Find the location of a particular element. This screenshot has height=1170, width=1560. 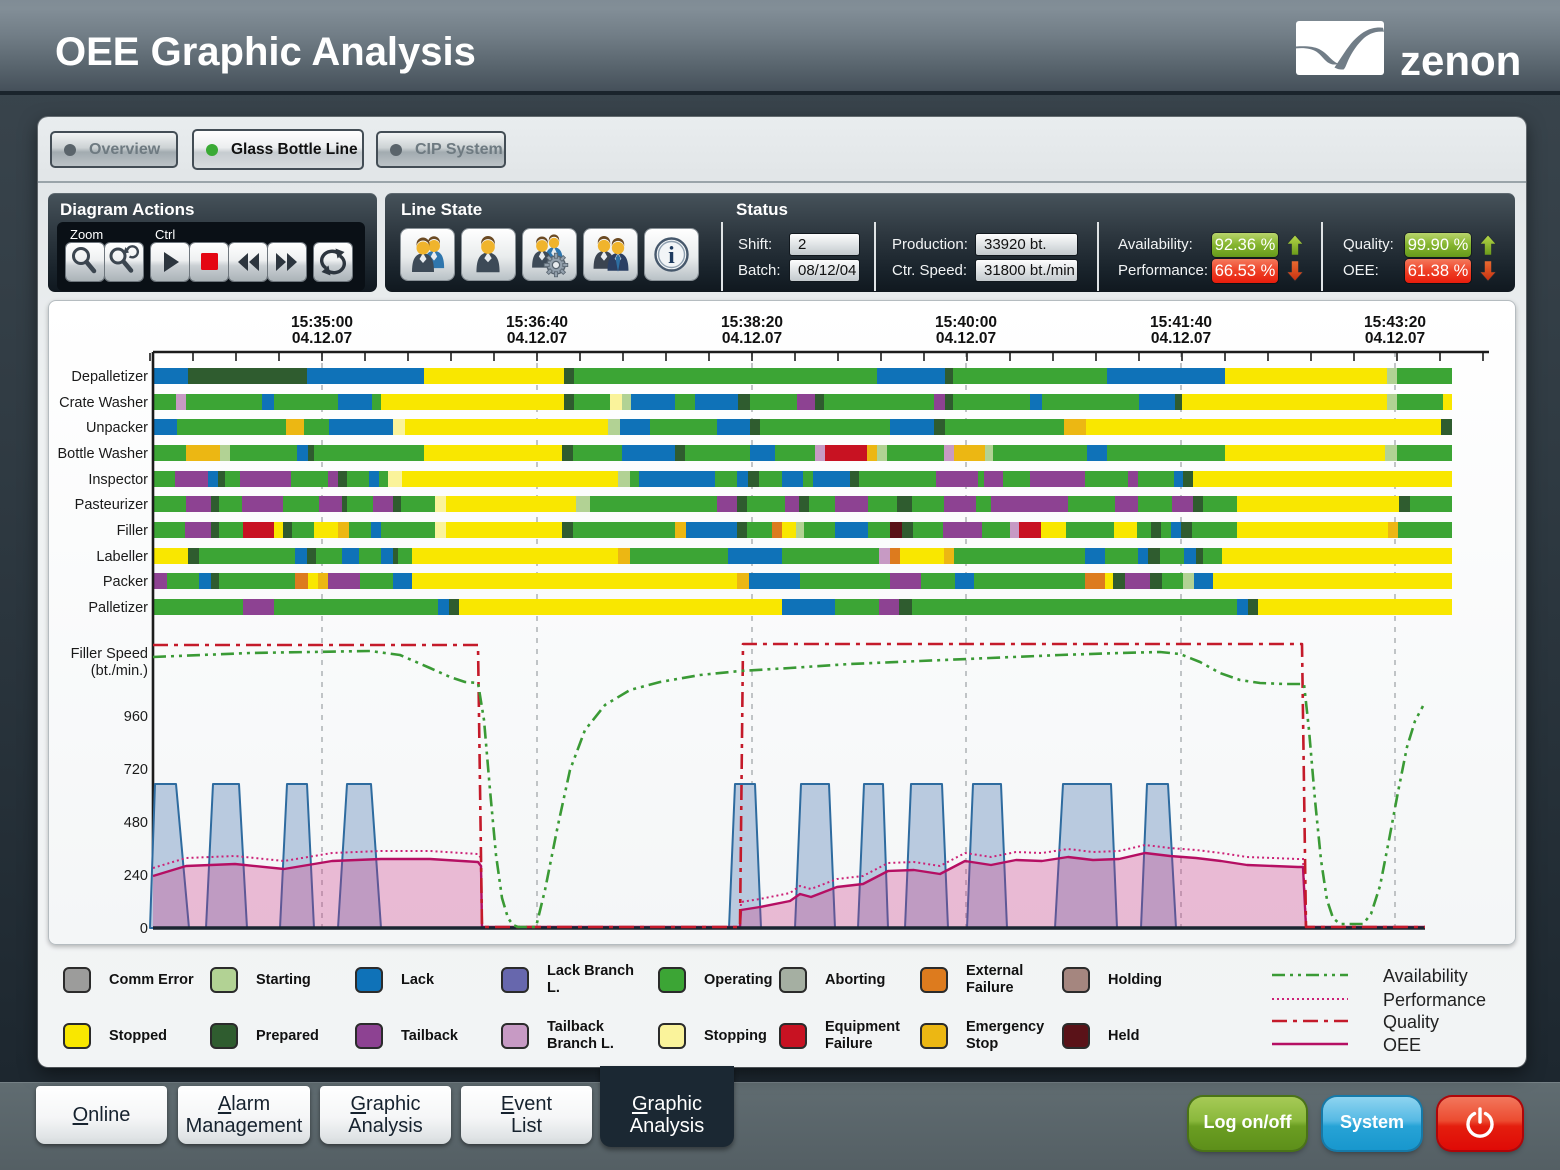

svg-text: Crate Washer is located at coordinates (103, 403).